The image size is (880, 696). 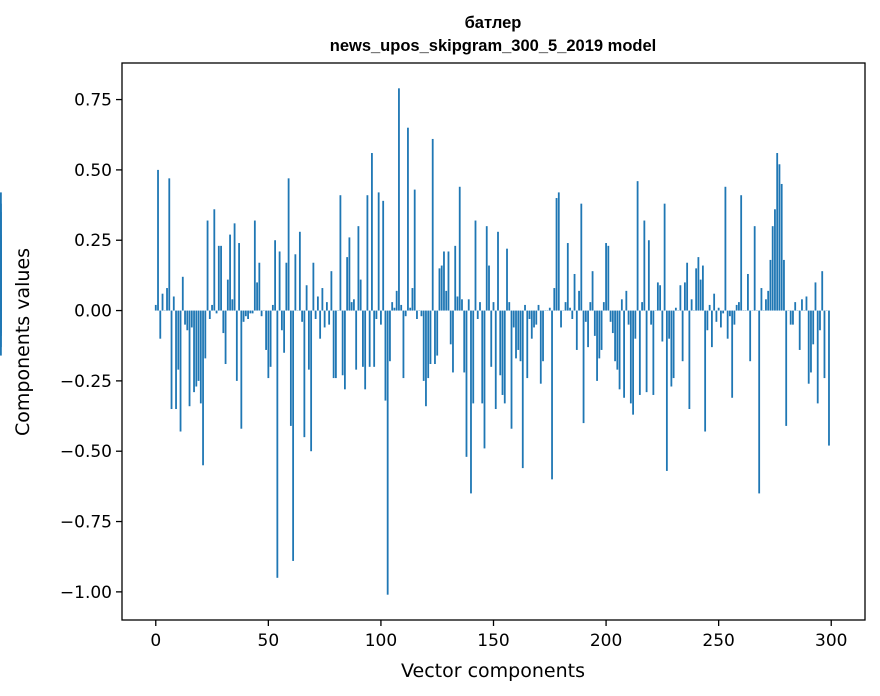 What do you see at coordinates (86, 452) in the screenshot?
I see `y-tick-label: −0.50` at bounding box center [86, 452].